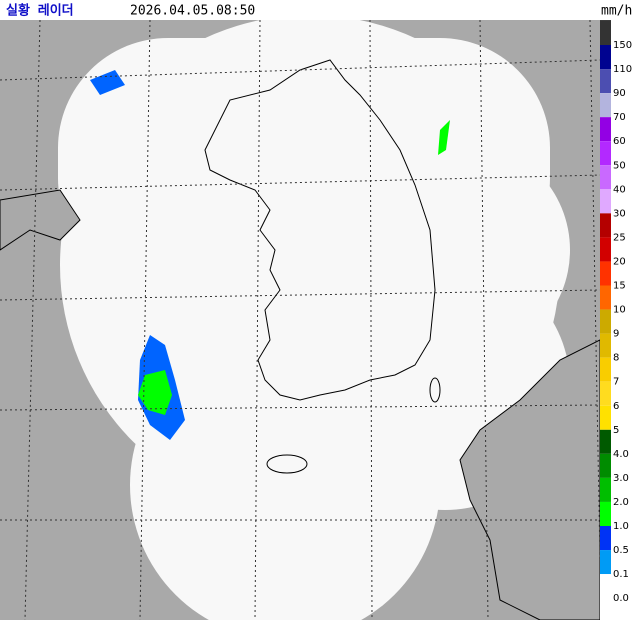 Image resolution: width=635 pixels, height=624 pixels. What do you see at coordinates (317, 10) in the screenshot?
I see `header-bar` at bounding box center [317, 10].